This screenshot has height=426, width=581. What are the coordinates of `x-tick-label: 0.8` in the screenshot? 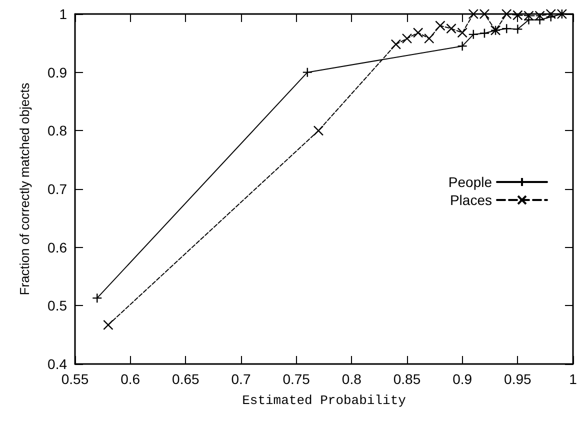 It's located at (352, 379).